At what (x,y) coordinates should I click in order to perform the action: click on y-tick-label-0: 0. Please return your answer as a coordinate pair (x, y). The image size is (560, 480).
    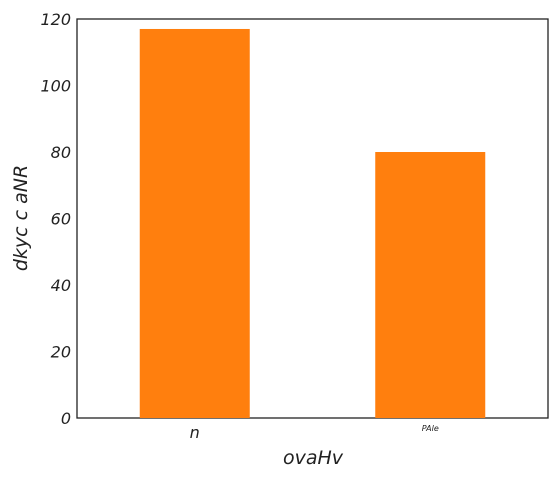
    Looking at the image, I should click on (66, 418).